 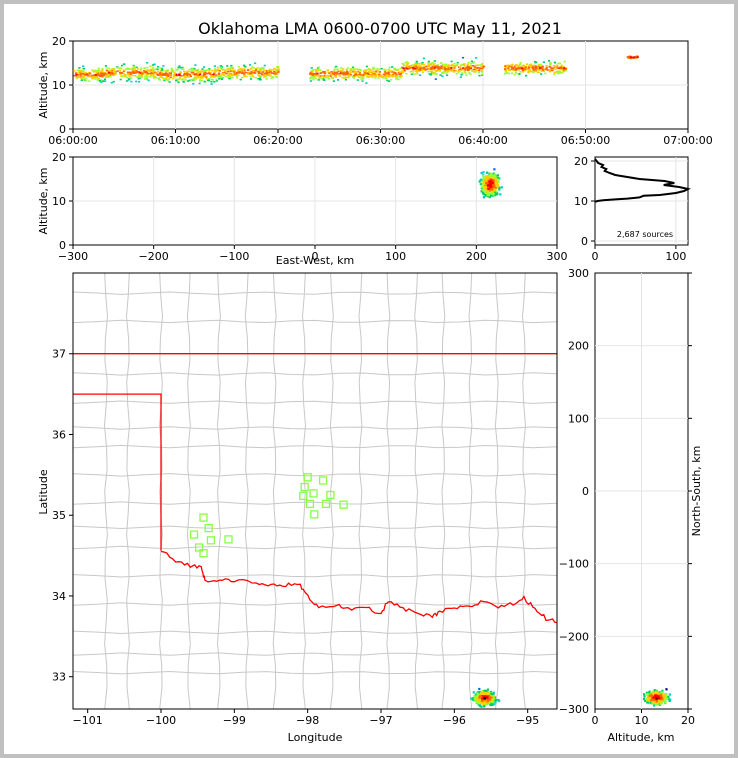 I want to click on time-tick-label: 06:20:00, so click(x=277, y=140).